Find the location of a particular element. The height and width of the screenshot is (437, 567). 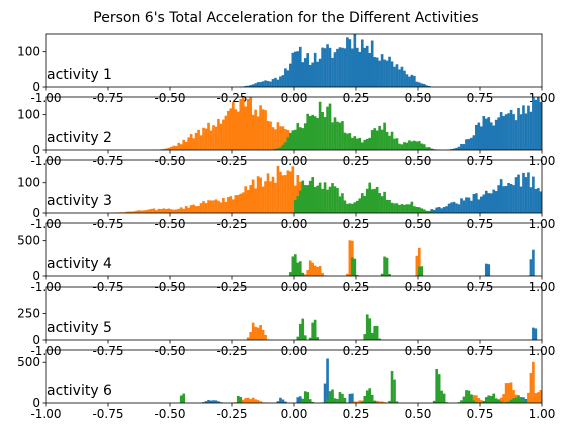

panel-title: activity 4 is located at coordinates (79, 264).